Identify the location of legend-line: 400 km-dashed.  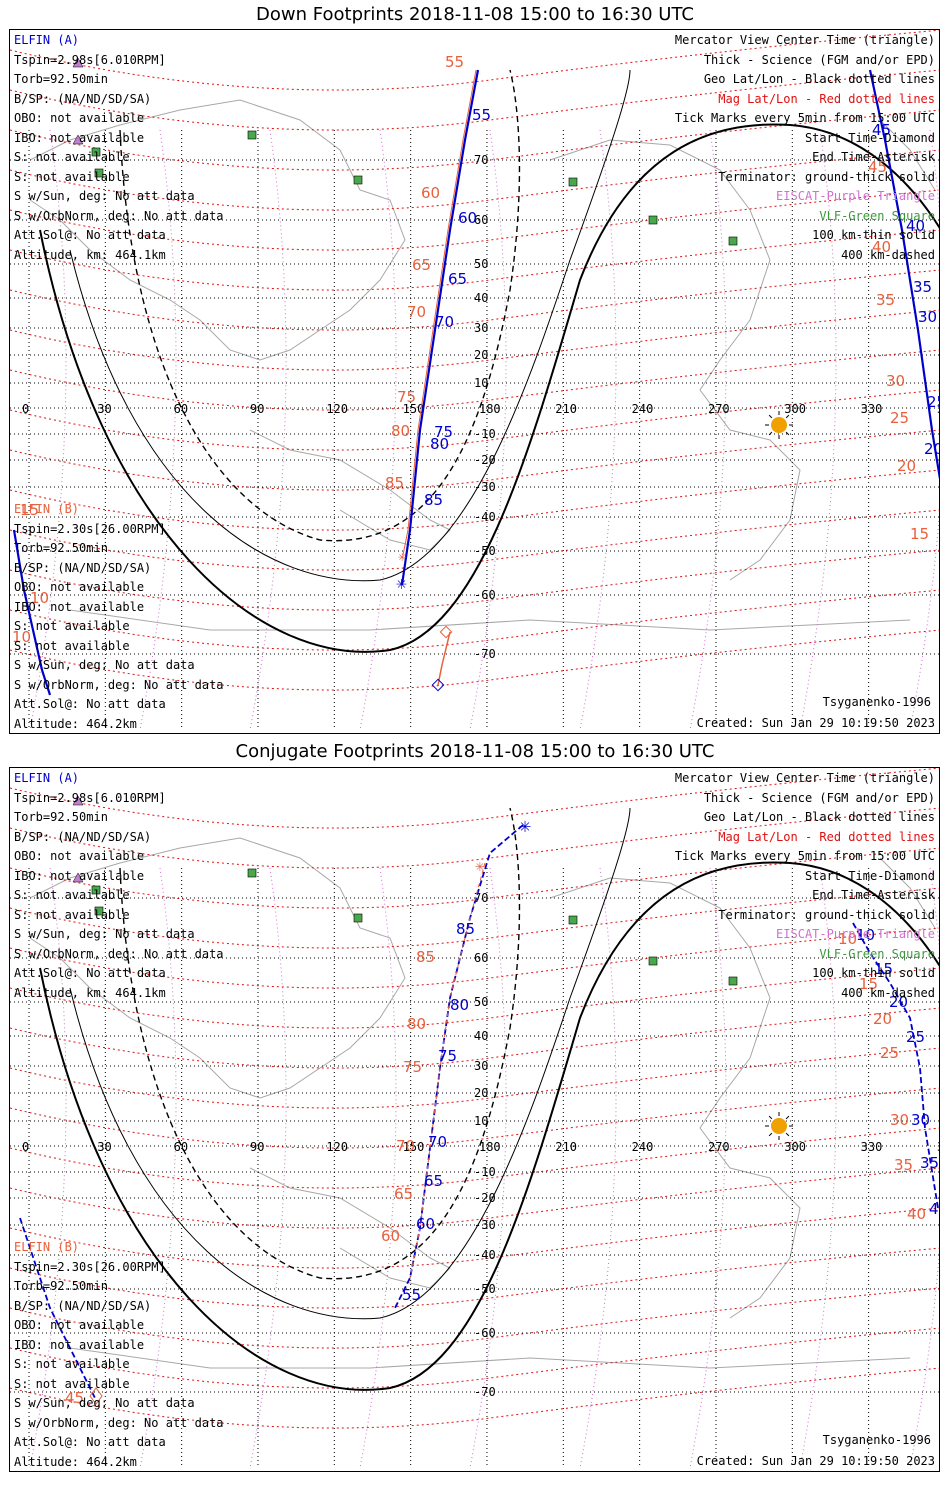
(888, 254).